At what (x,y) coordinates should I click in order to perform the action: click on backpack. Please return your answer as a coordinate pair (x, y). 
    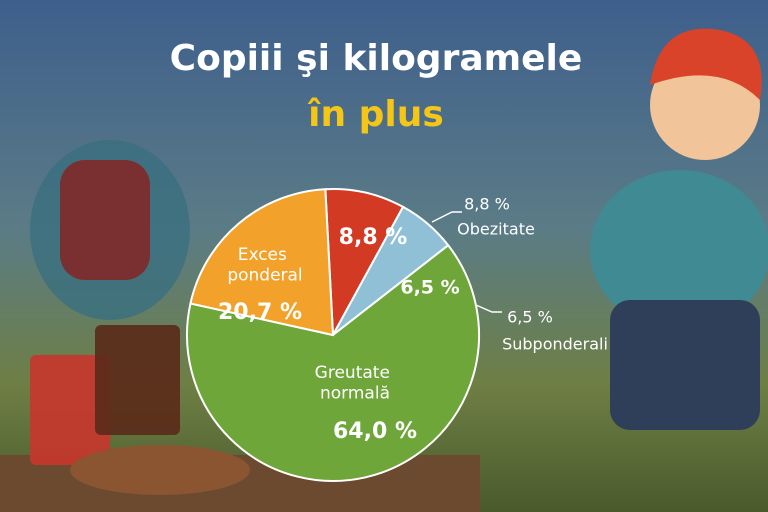
    Looking at the image, I should click on (105, 220).